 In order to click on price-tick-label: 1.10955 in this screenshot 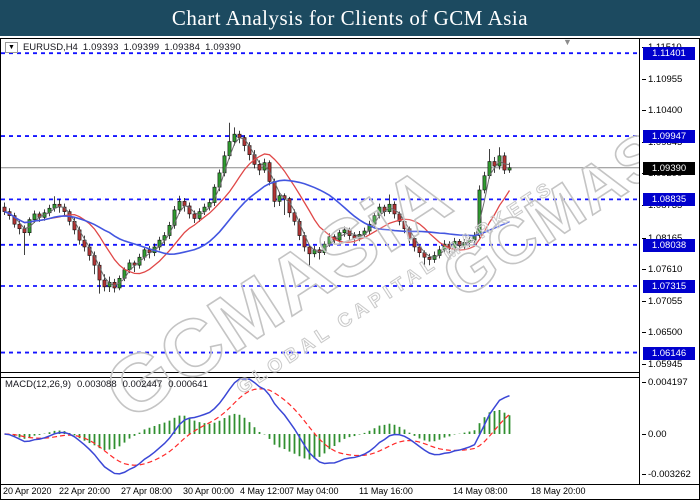, I will do `click(662, 79)`.